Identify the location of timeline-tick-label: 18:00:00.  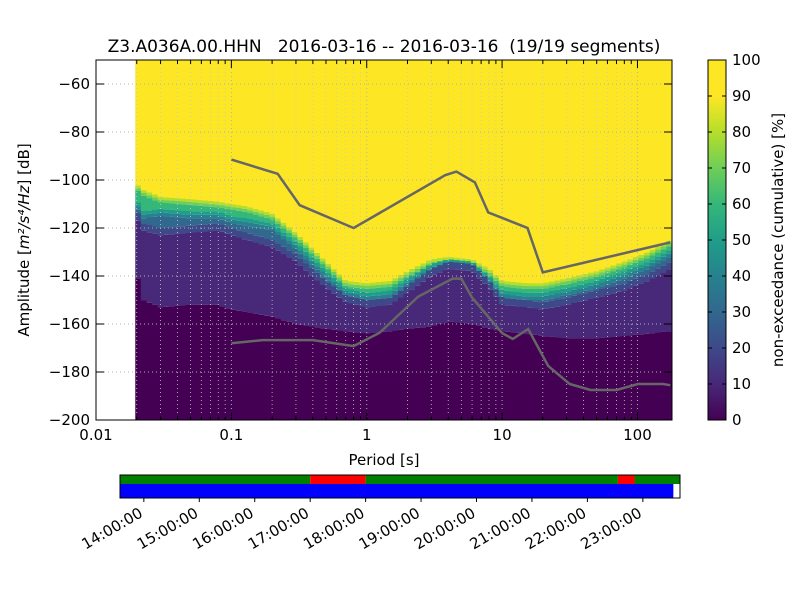
(333, 528).